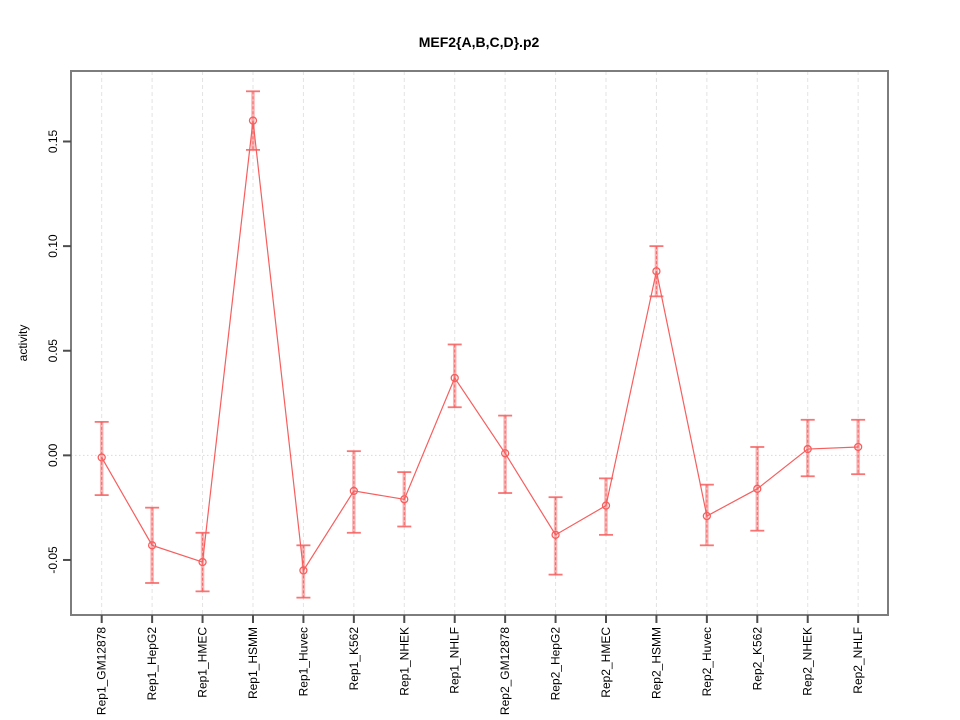 This screenshot has width=960, height=720. I want to click on x-tick-label: Rep2_NHLF, so click(858, 660).